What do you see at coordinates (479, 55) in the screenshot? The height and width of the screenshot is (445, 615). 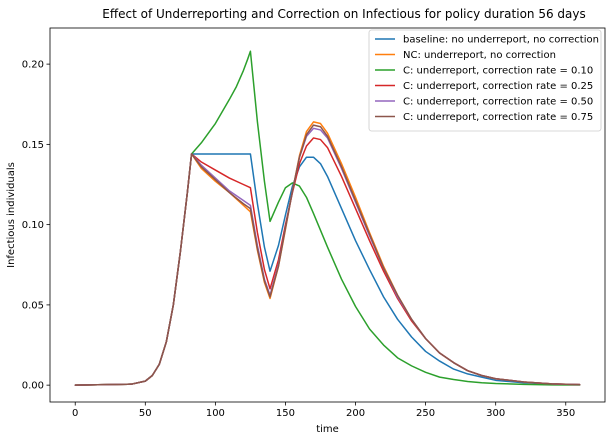 I see `legend-entry-label: NC: underreport, no correction` at bounding box center [479, 55].